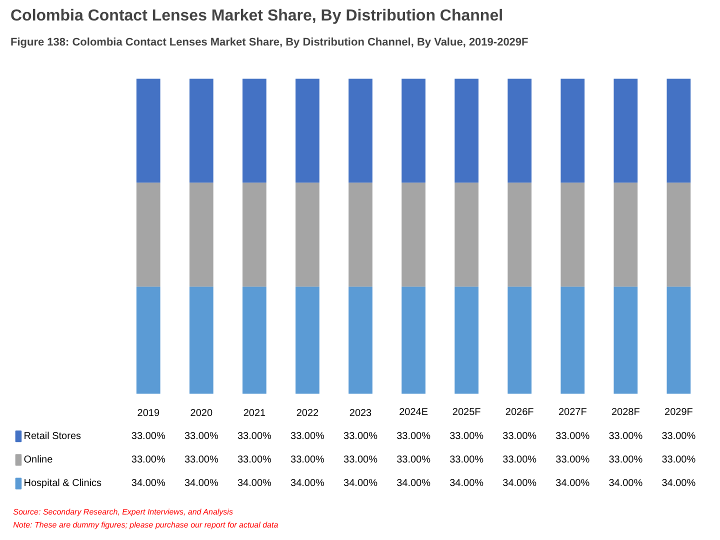 Image resolution: width=720 pixels, height=540 pixels. Describe the element at coordinates (625, 412) in the screenshot. I see `x-tick-label: 2028F` at that location.